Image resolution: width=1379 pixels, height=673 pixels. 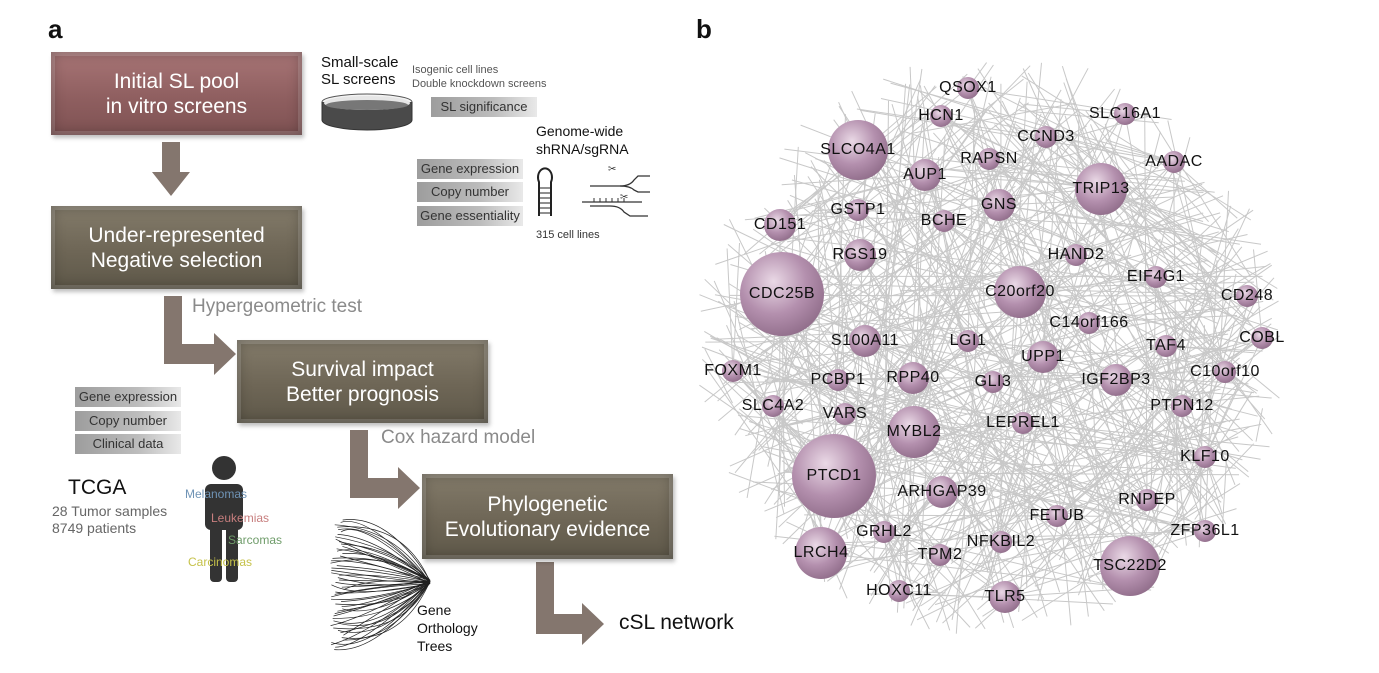 I want to click on tcga-tag-copy-number: Copy number, so click(x=128, y=421).